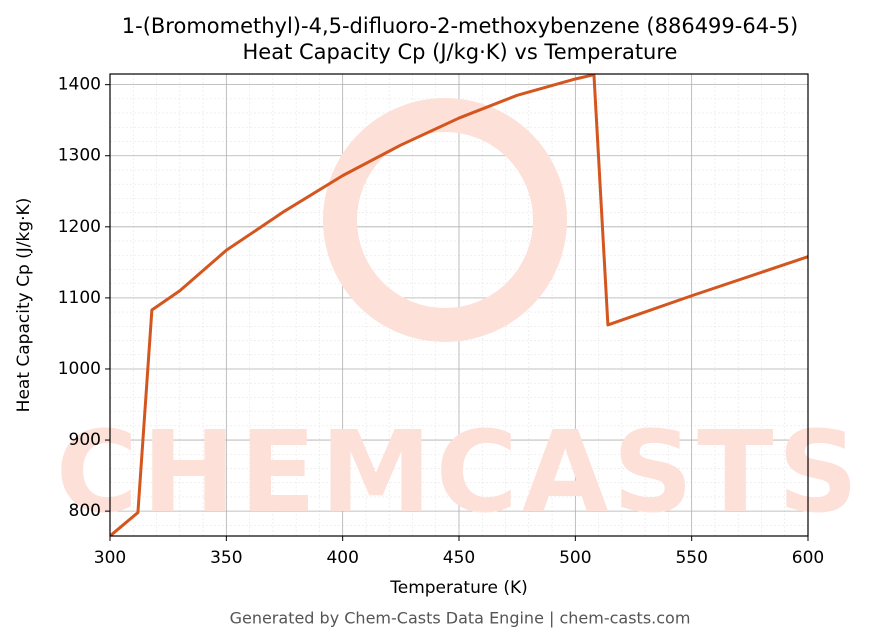  I want to click on y-tick-label: 800, so click(85, 511).